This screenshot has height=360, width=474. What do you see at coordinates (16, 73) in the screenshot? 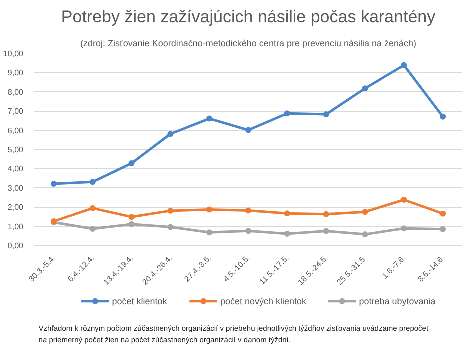
I see `y-tick-label: 9,00` at bounding box center [16, 73].